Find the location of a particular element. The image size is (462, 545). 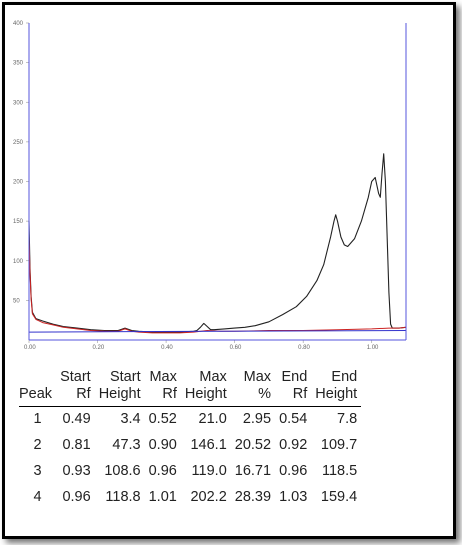

x-tick-label: 0.60 is located at coordinates (236, 347).